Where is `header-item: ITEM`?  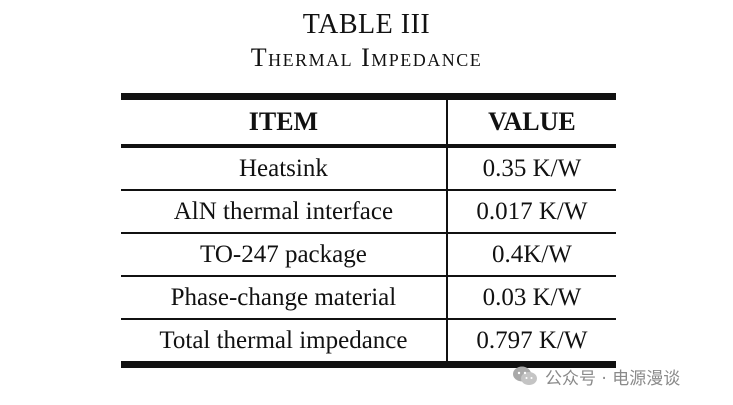
header-item: ITEM is located at coordinates (284, 122).